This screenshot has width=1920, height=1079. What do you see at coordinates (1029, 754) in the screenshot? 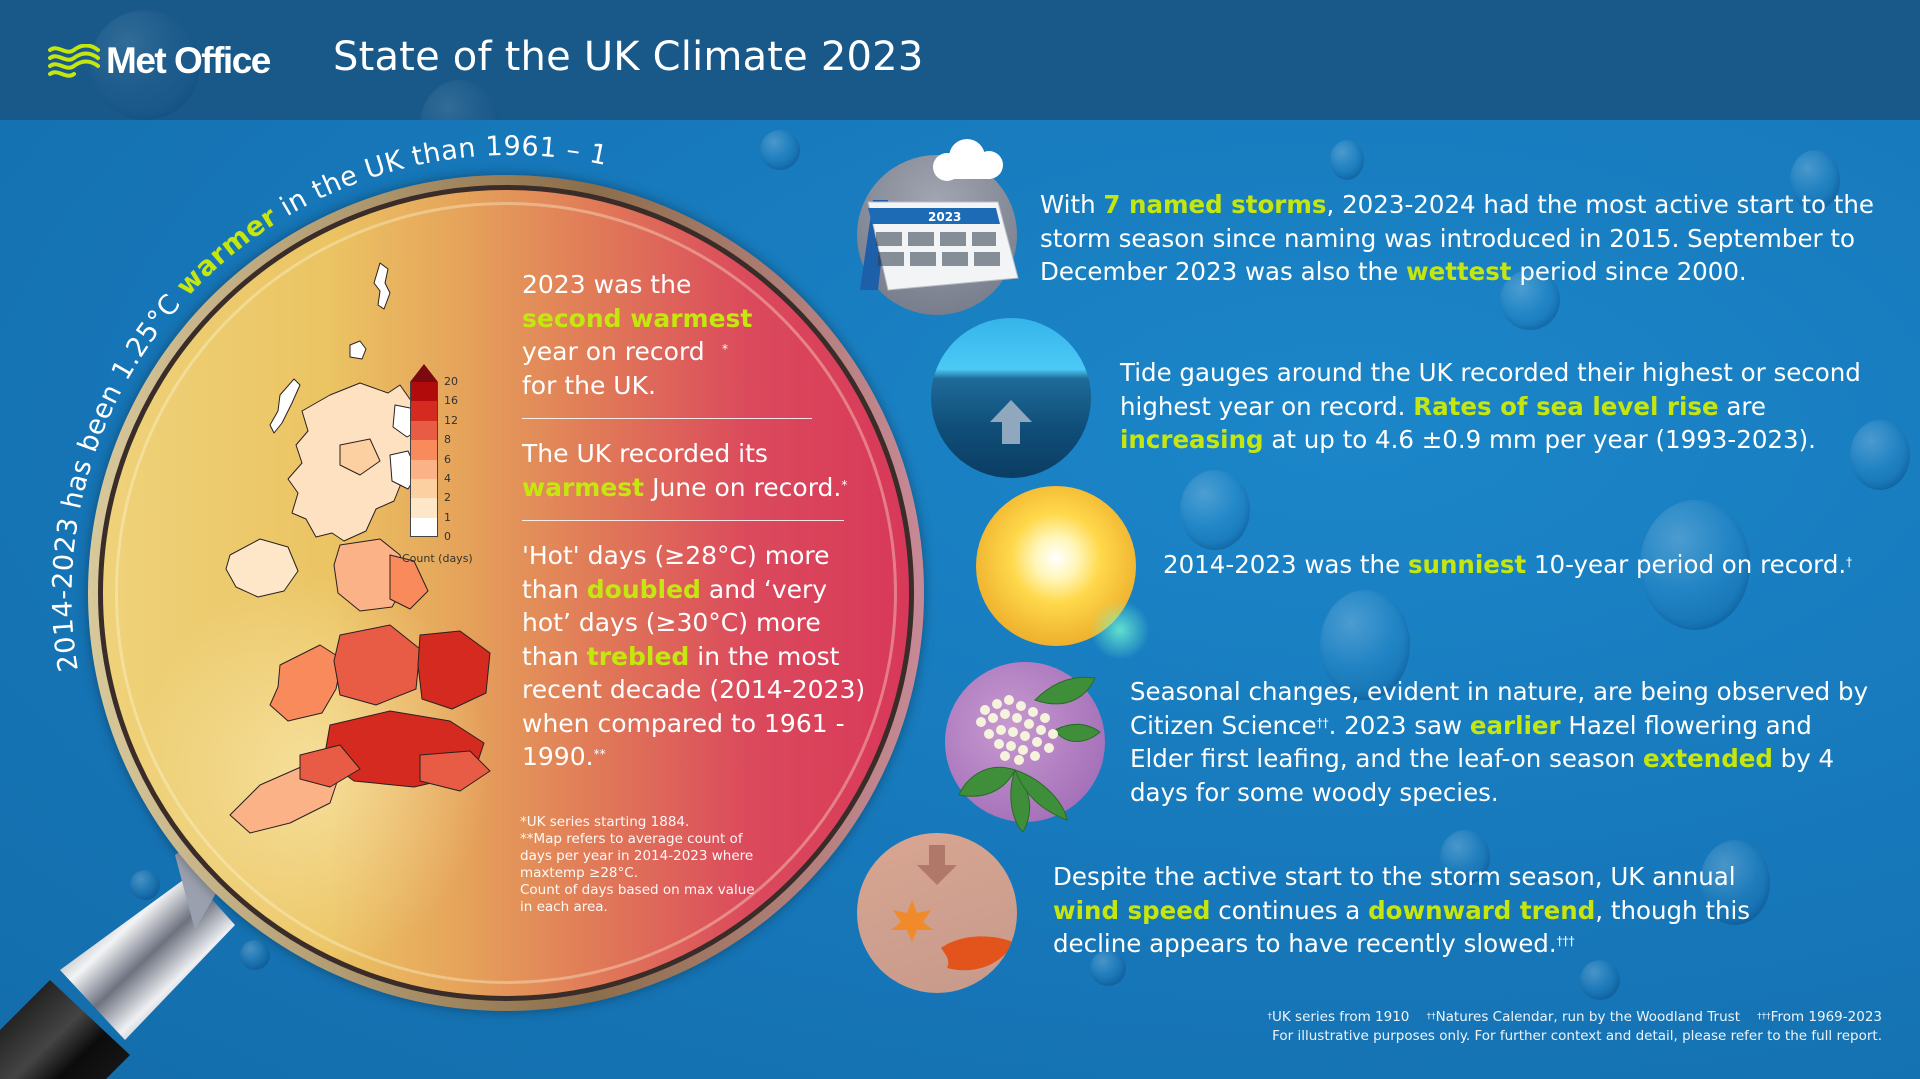
I see `elderflower-illustration` at bounding box center [1029, 754].